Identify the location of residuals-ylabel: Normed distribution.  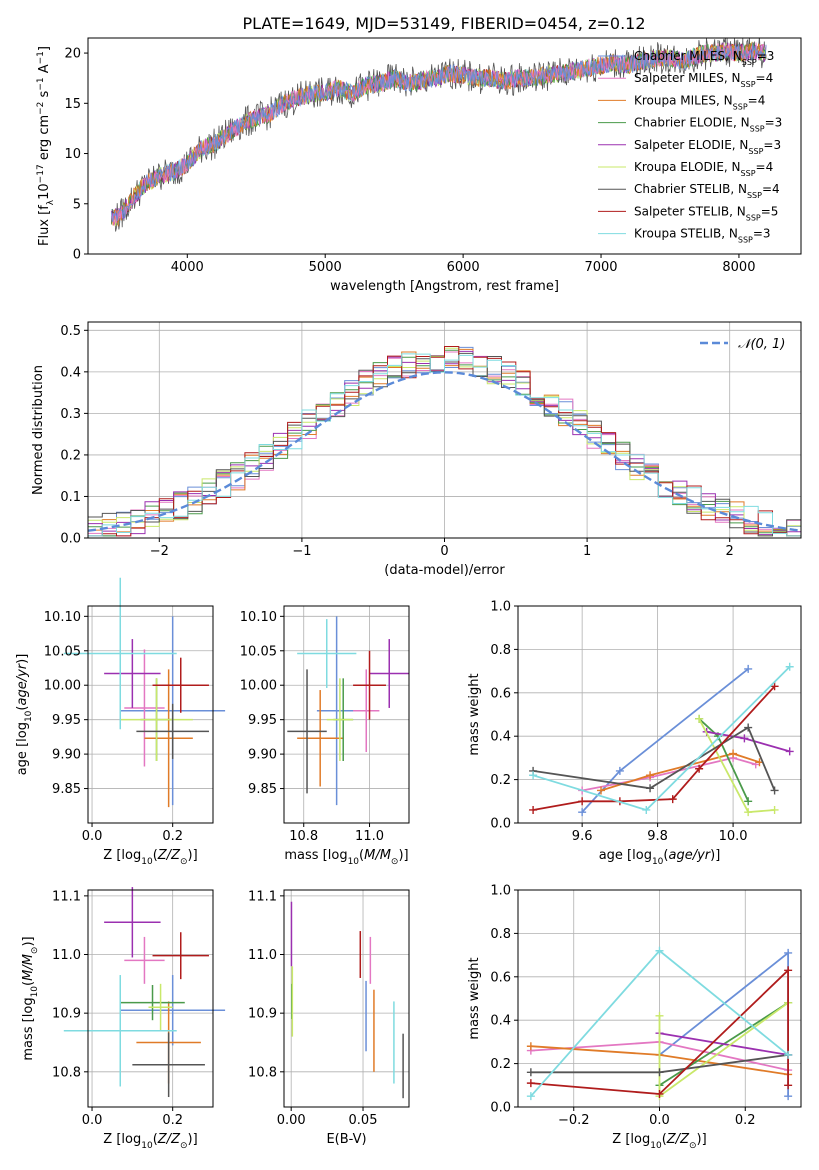
(38, 430).